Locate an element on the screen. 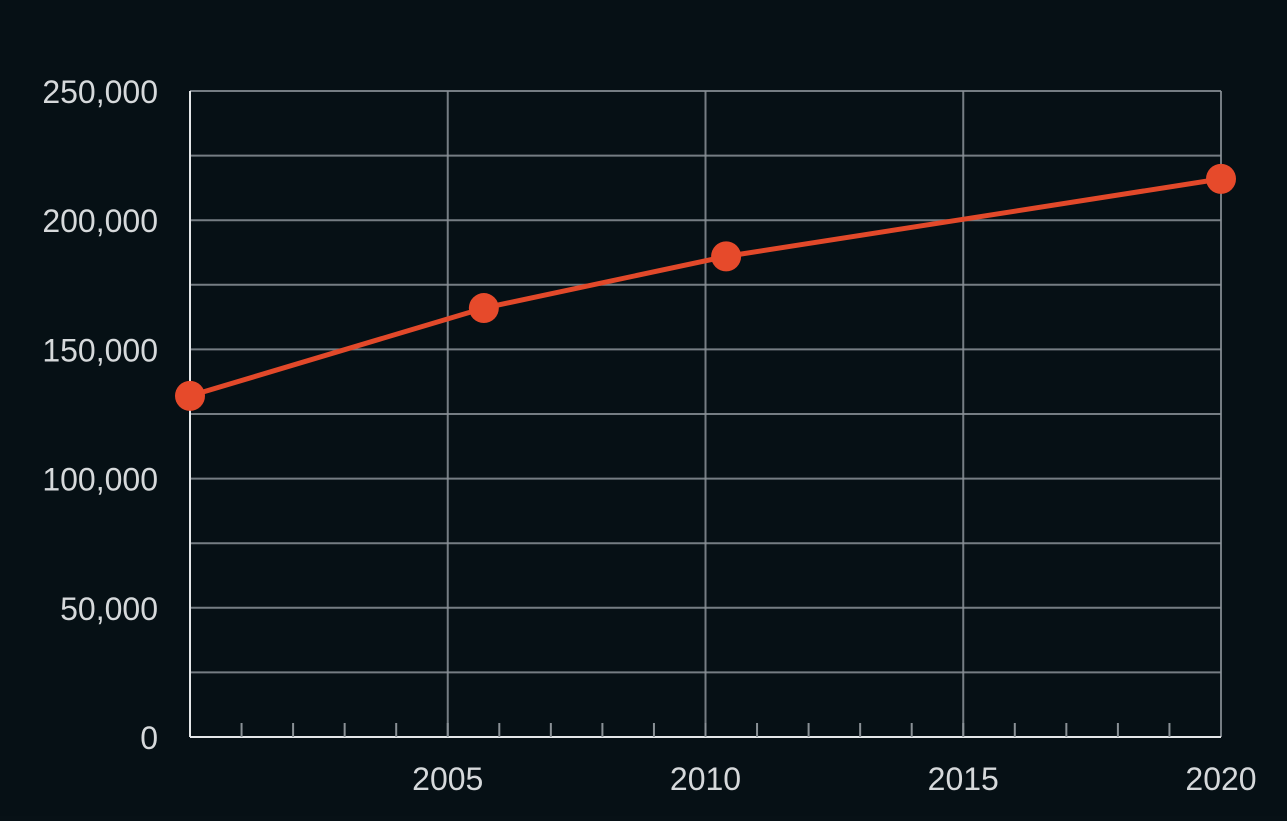 The width and height of the screenshot is (1287, 821). y-tick-label: 200,000 is located at coordinates (100, 221).